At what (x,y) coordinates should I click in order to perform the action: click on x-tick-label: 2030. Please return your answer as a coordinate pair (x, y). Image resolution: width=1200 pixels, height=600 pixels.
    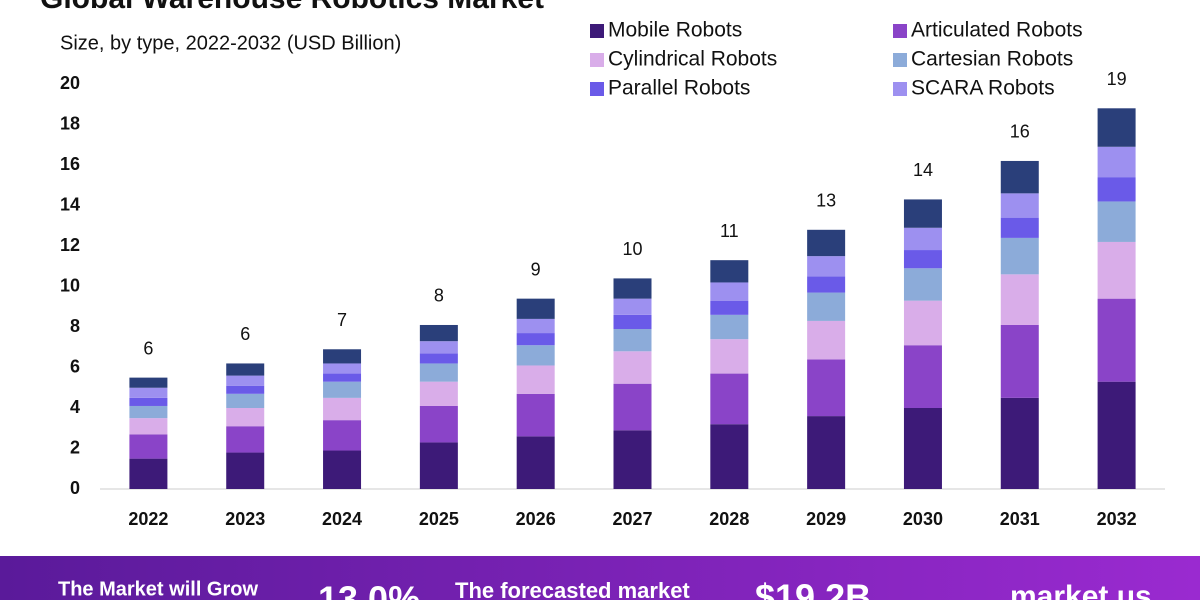
    Looking at the image, I should click on (923, 519).